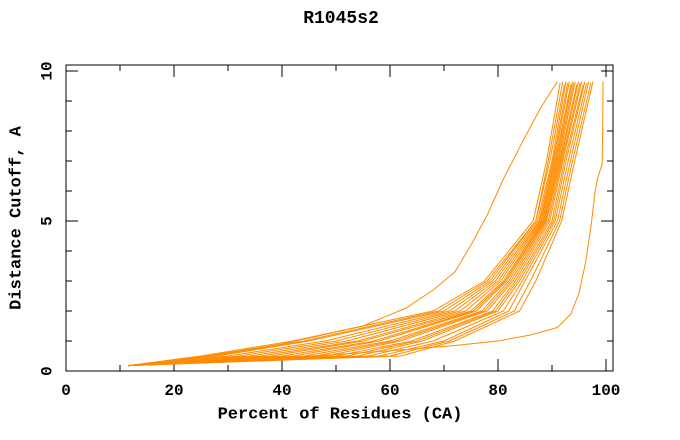  What do you see at coordinates (606, 391) in the screenshot?
I see `x-tick-label: 100` at bounding box center [606, 391].